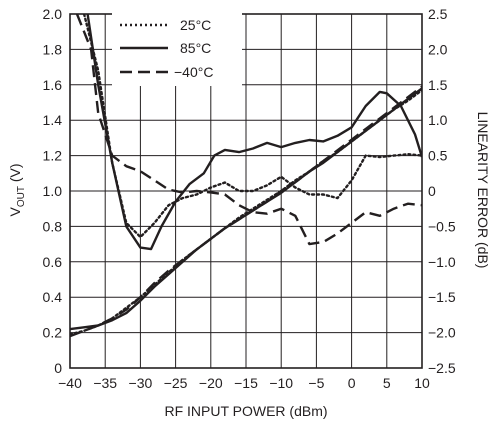 The height and width of the screenshot is (423, 498). Describe the element at coordinates (211, 383) in the screenshot. I see `x-tick-label: −20` at that location.